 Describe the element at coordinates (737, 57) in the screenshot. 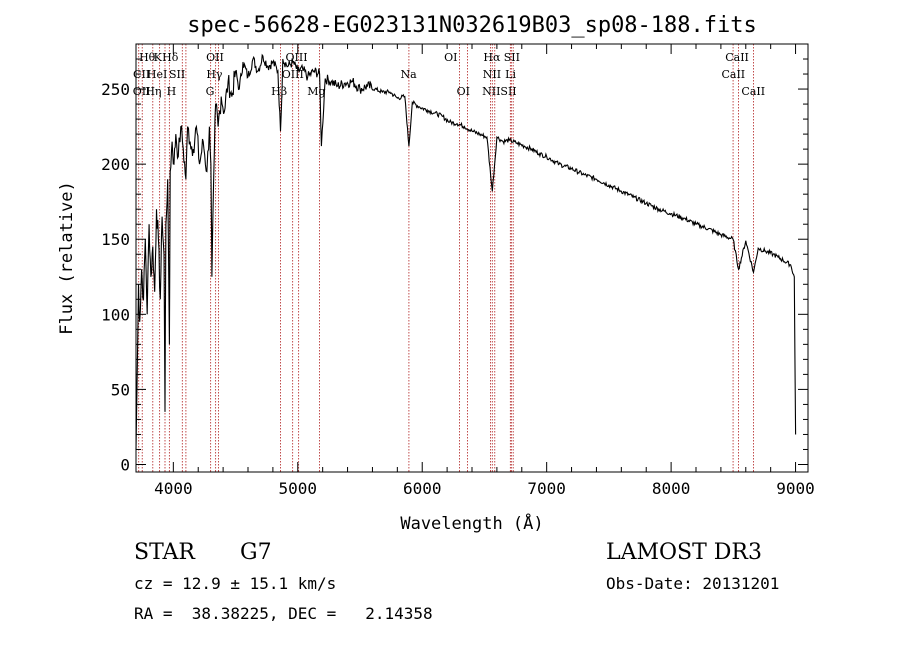

I see `line-label-8: CaII` at that location.